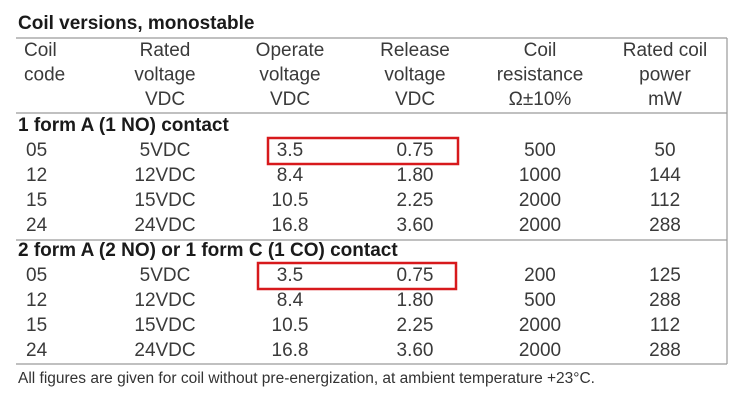 This screenshot has height=403, width=738. I want to click on header-cell: Release, so click(415, 50).